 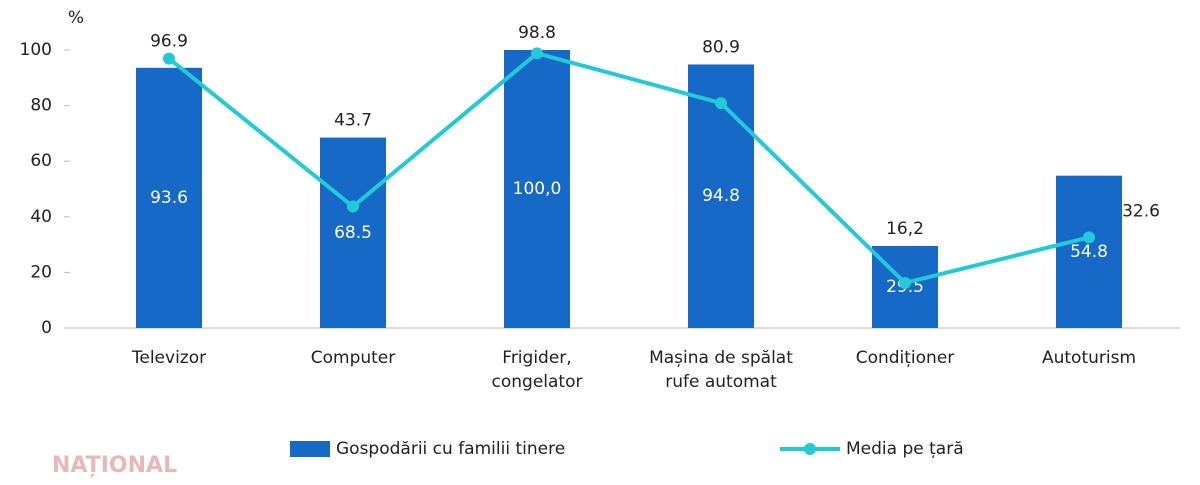 I want to click on y-tick-label: 20, so click(x=41, y=272).